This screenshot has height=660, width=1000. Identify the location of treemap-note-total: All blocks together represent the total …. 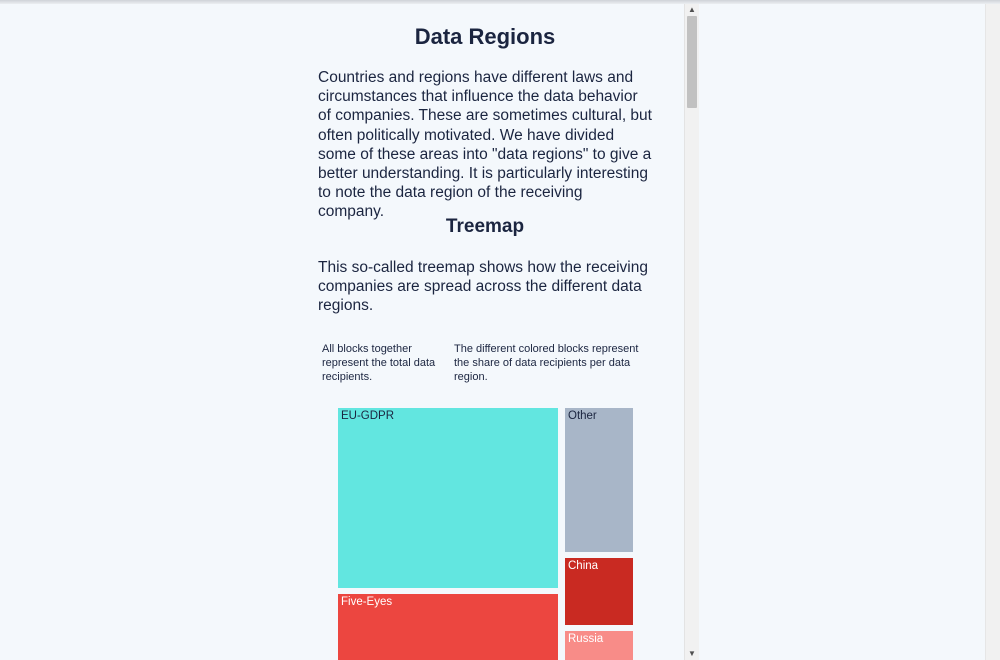
(379, 363).